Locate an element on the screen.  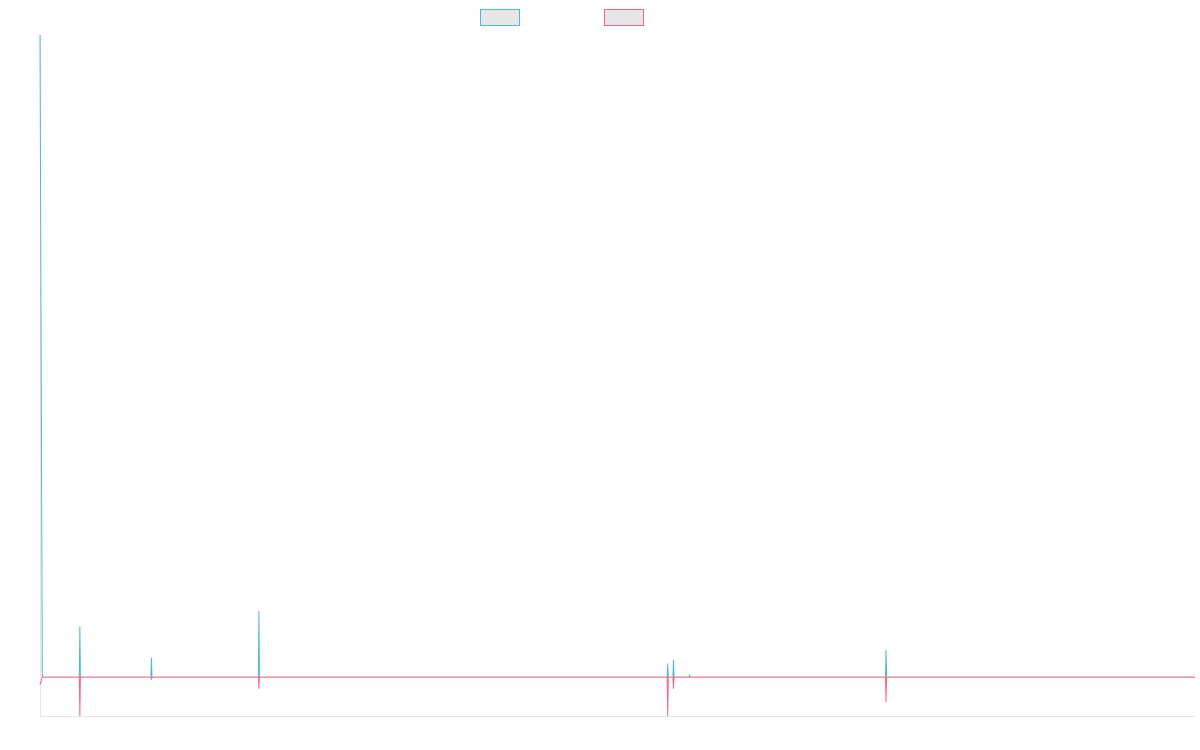
series-2-line is located at coordinates (617, 696).